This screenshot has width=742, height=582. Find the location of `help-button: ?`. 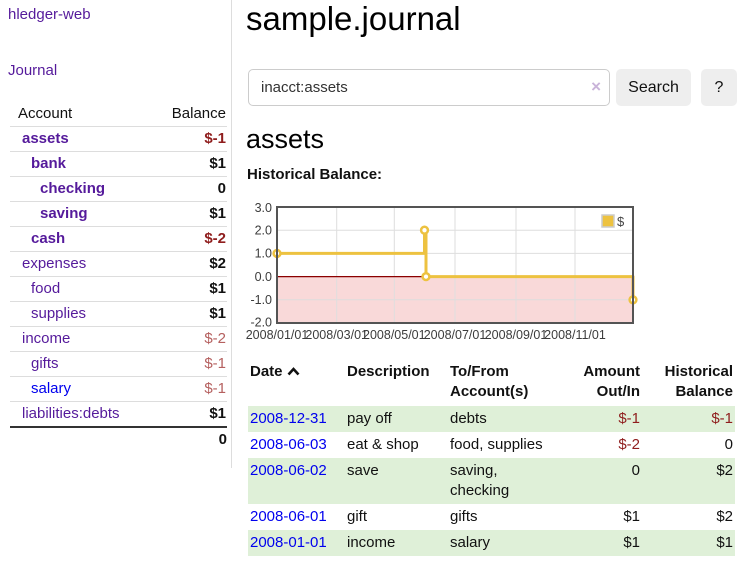

help-button: ? is located at coordinates (719, 87).